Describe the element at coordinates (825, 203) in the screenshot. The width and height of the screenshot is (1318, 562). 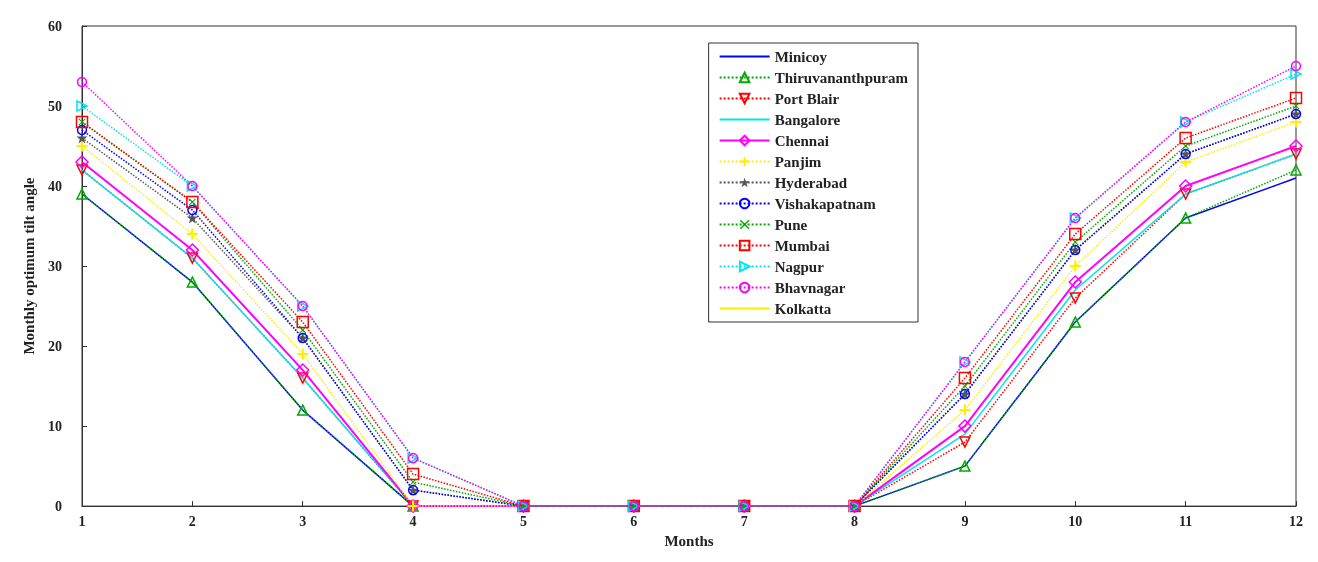
I see `legend-label: Vishakapatnam` at that location.